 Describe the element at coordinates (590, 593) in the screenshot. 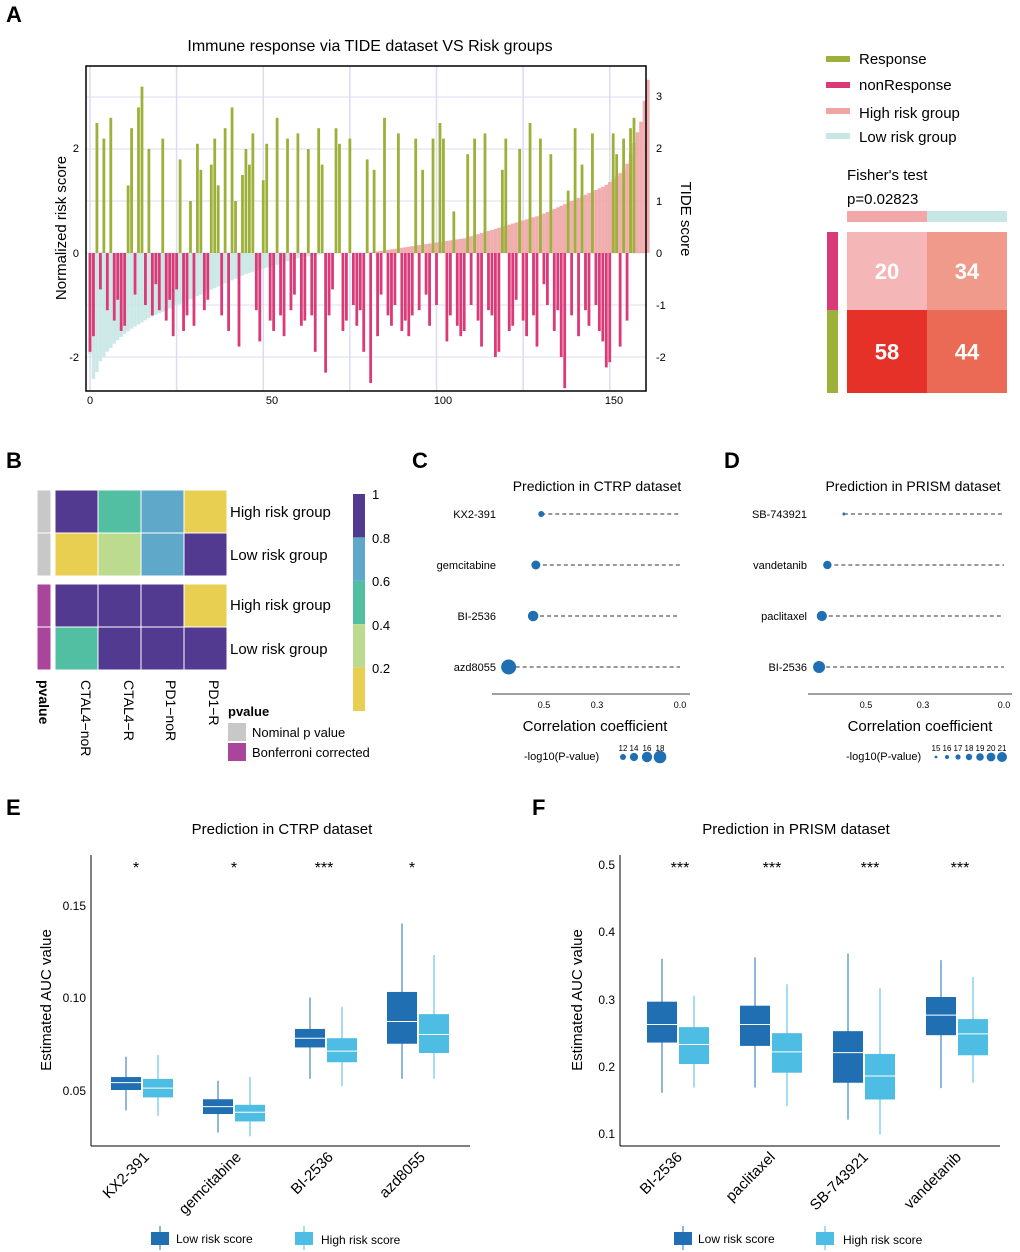

I see `panel-c-plot` at that location.